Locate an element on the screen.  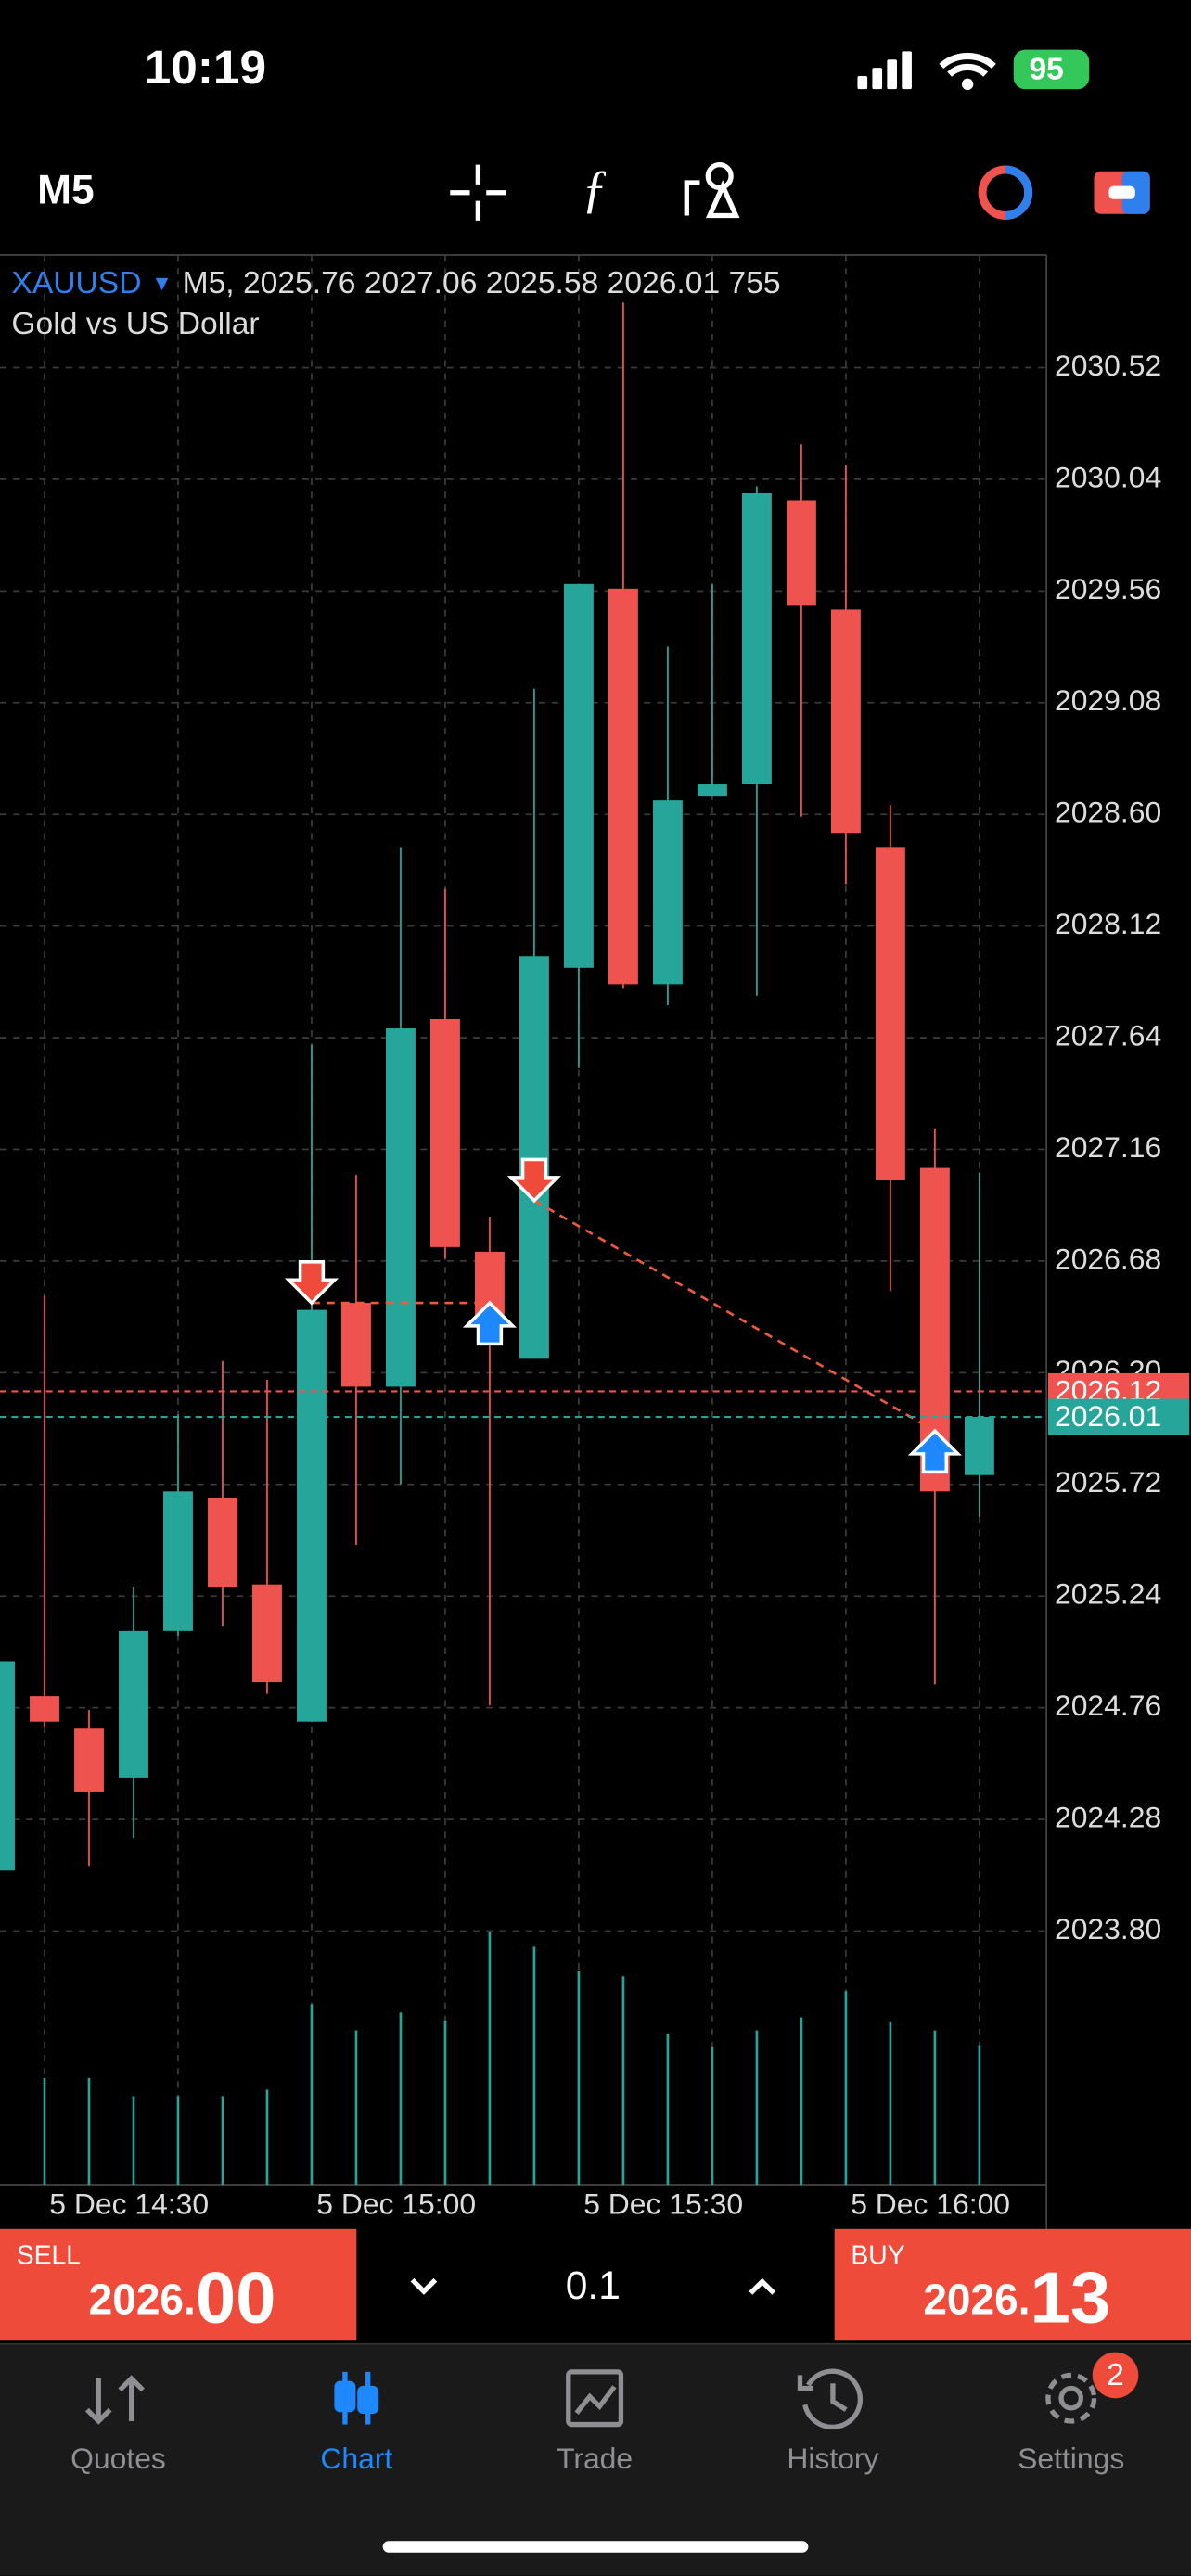
crosshair-button is located at coordinates (478, 192).